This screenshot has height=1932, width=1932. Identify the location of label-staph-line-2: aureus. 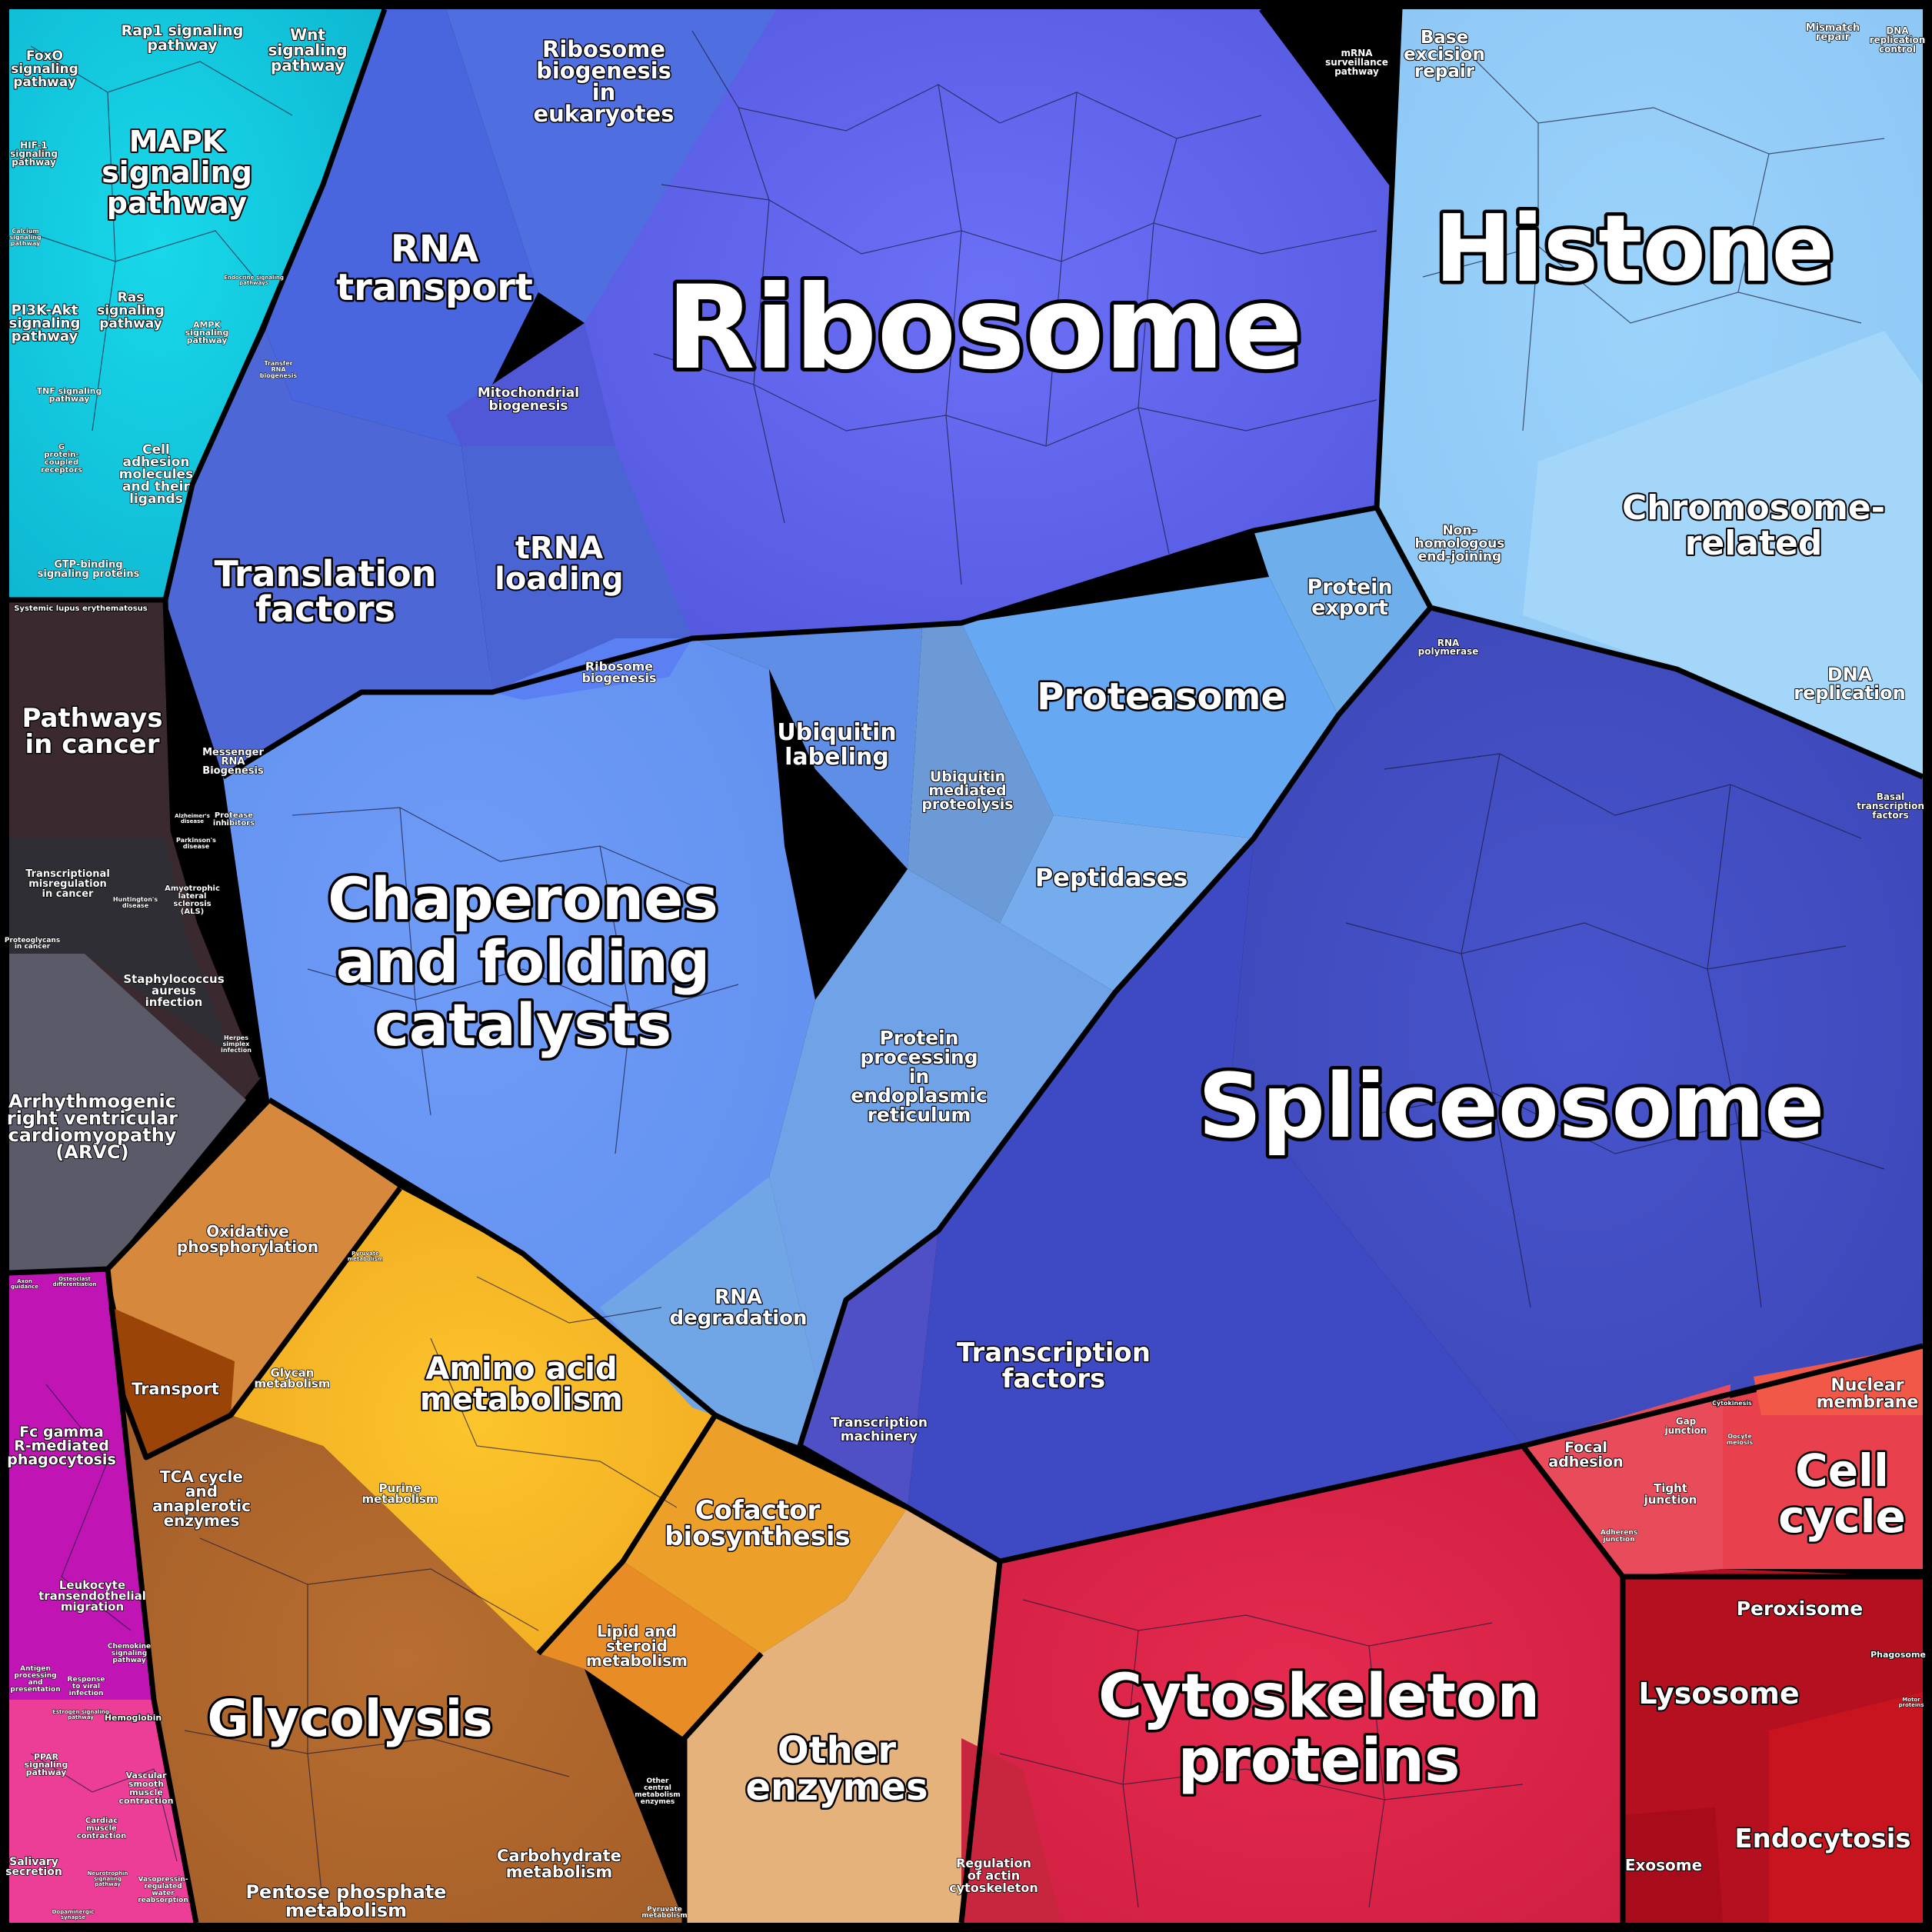
(174, 991).